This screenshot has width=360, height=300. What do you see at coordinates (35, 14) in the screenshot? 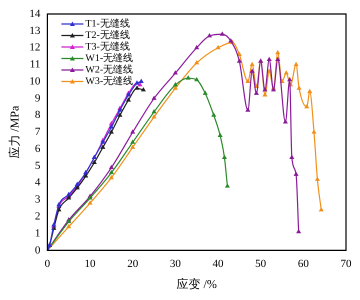
I see `y-tick-label: 14` at bounding box center [35, 14].